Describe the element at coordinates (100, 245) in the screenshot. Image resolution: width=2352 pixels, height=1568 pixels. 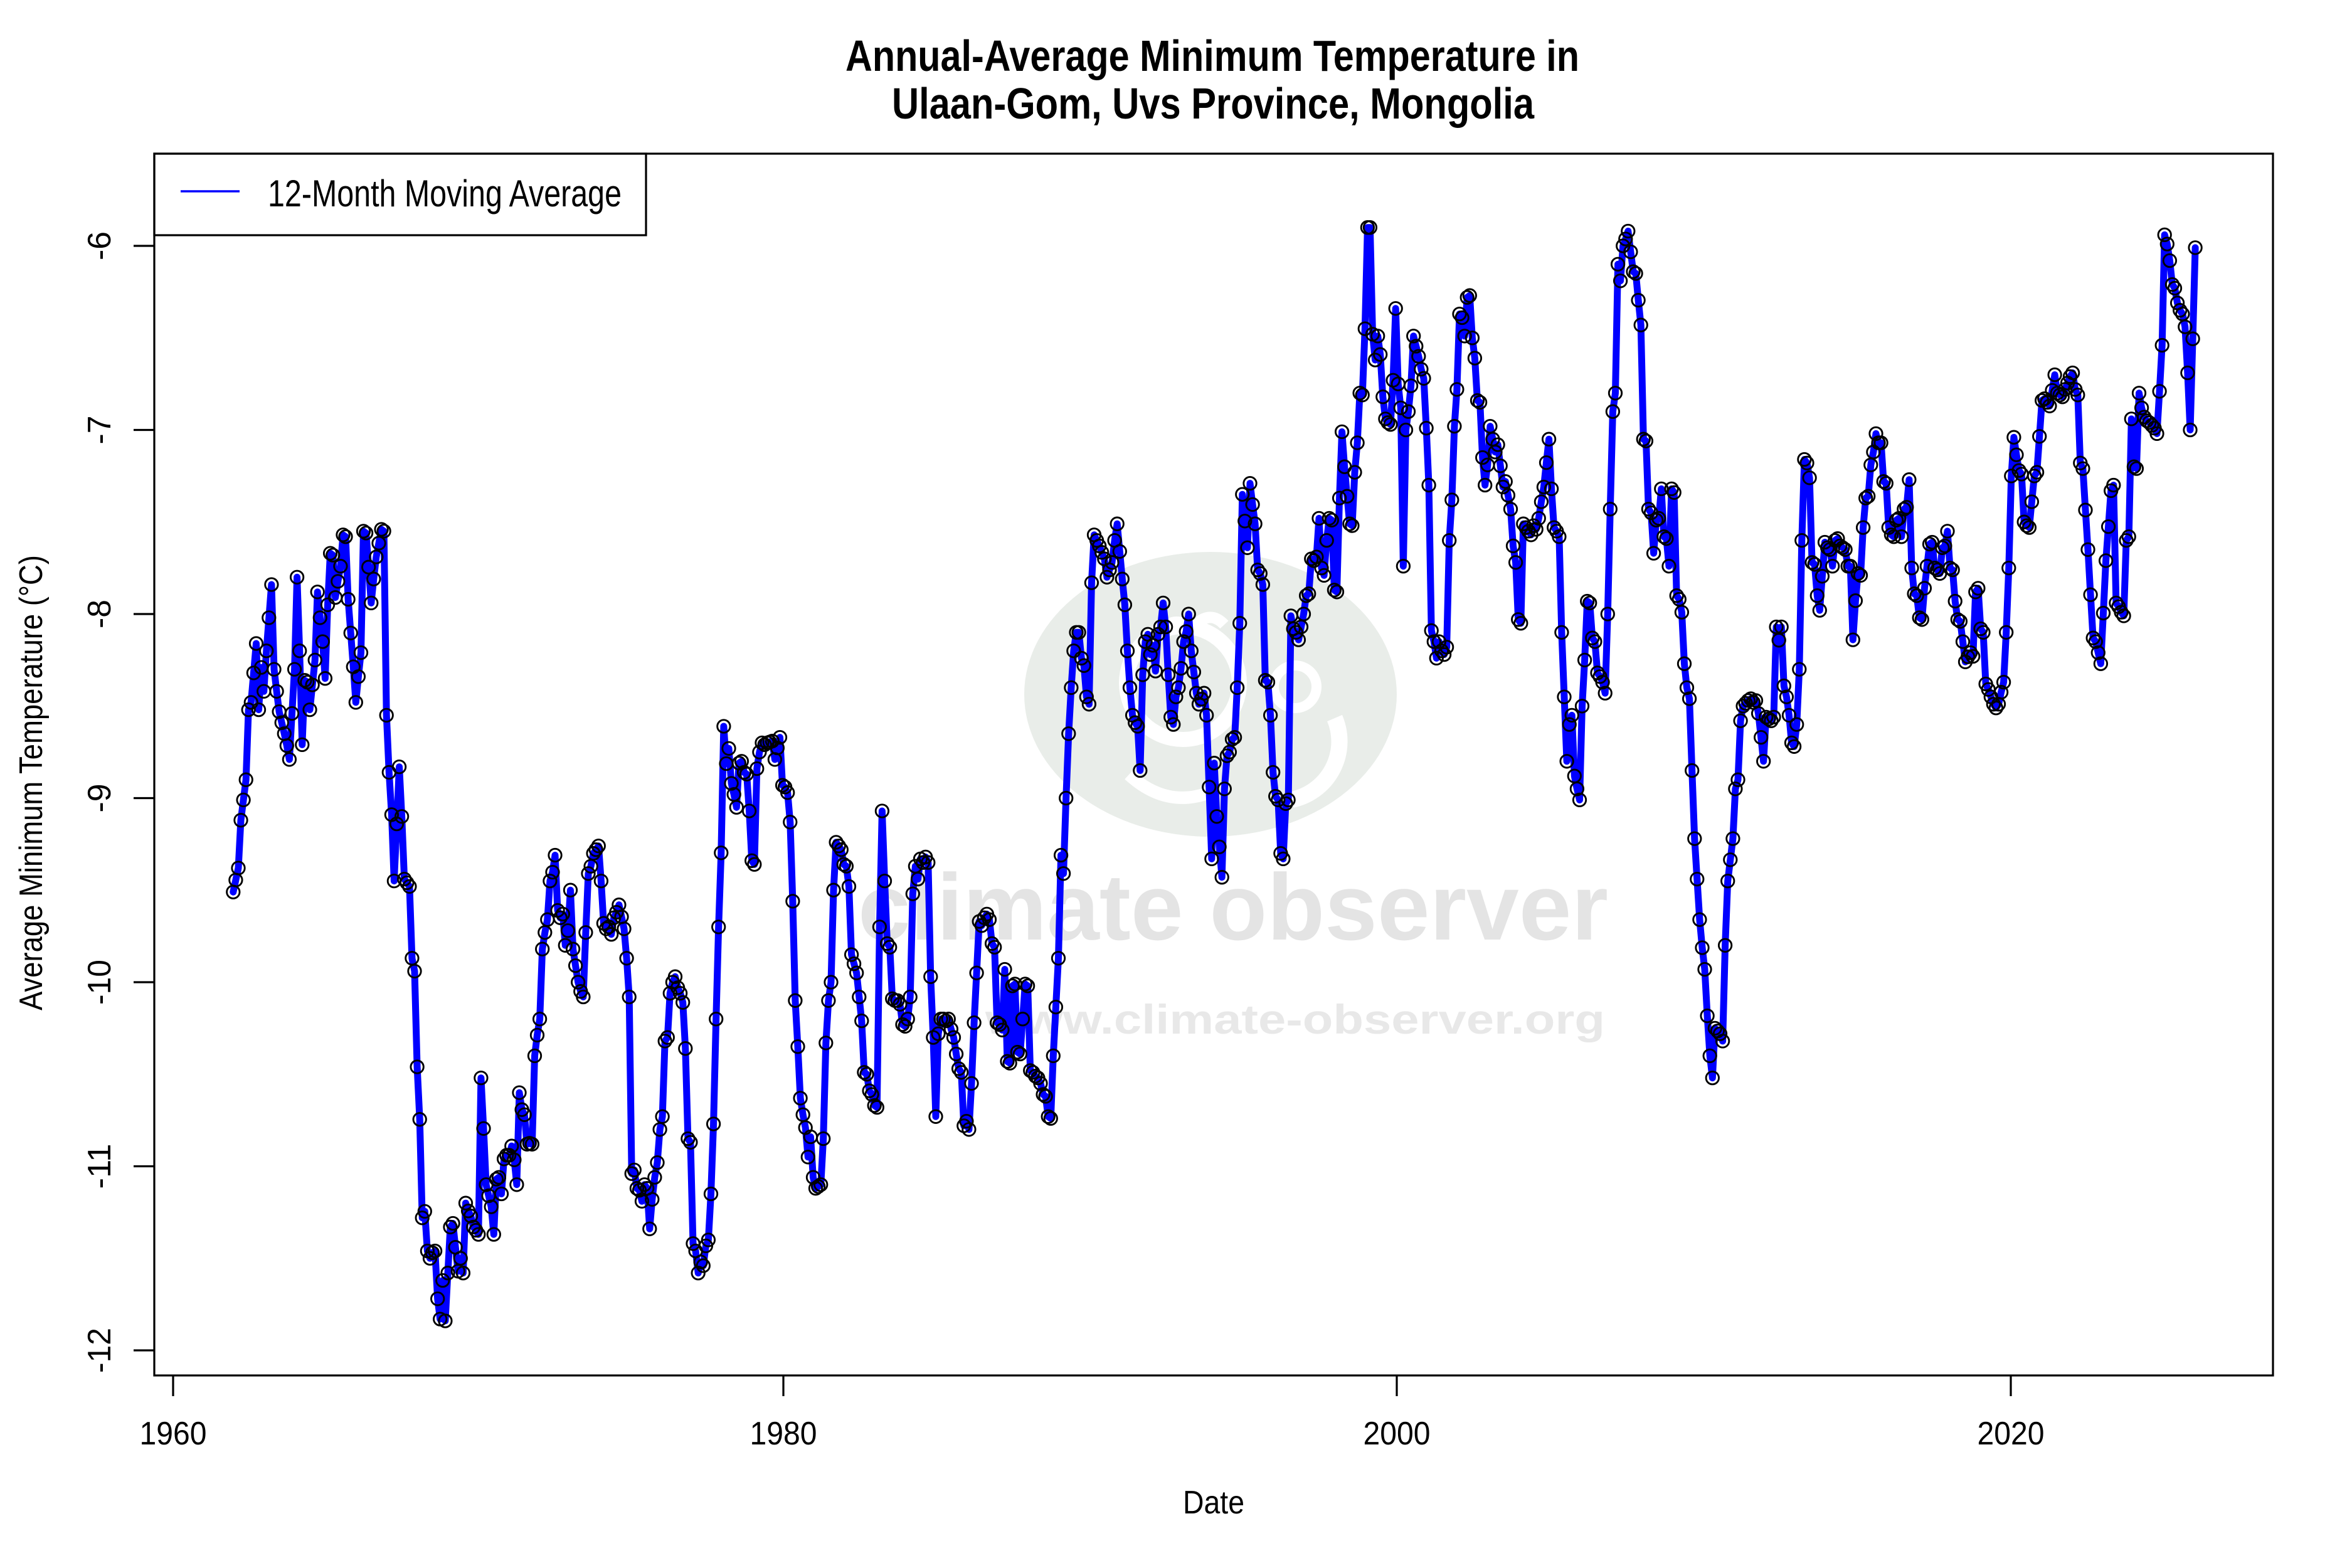
I see `svg-text: -6` at that location.